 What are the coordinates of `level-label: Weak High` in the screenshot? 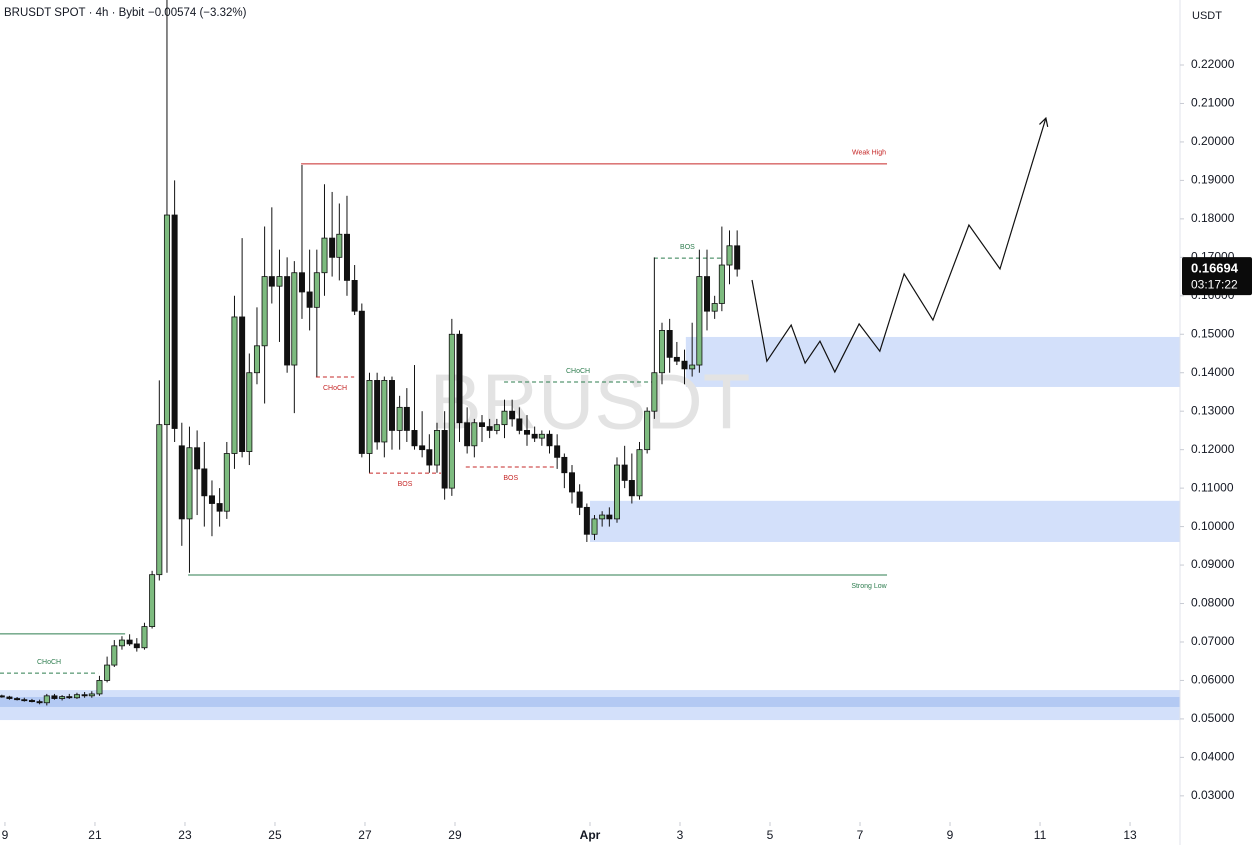 It's located at (869, 153).